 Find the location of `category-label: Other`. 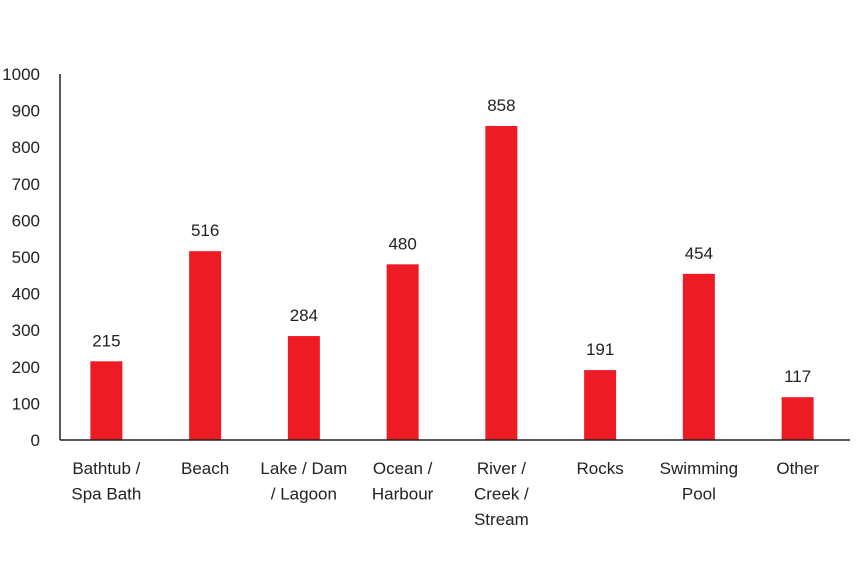

category-label: Other is located at coordinates (797, 468).